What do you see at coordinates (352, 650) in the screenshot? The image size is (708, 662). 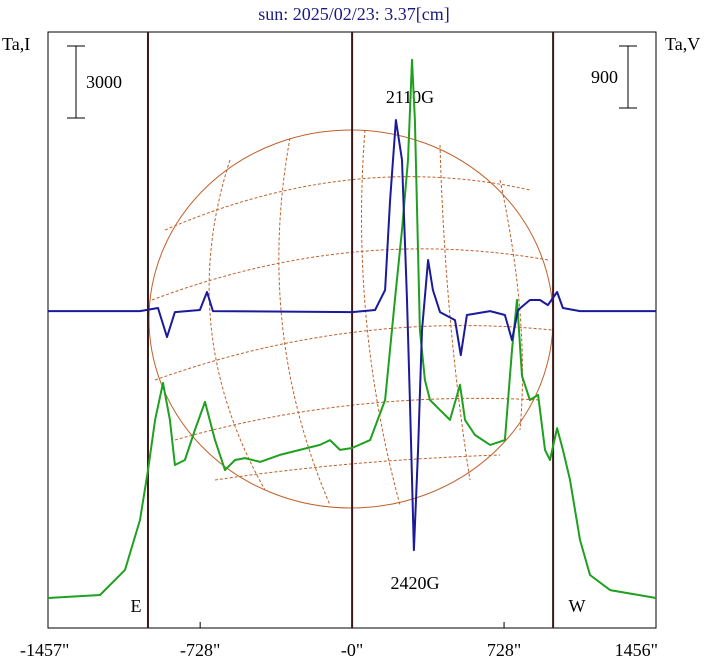 I see `x-tick-label: -0"` at bounding box center [352, 650].